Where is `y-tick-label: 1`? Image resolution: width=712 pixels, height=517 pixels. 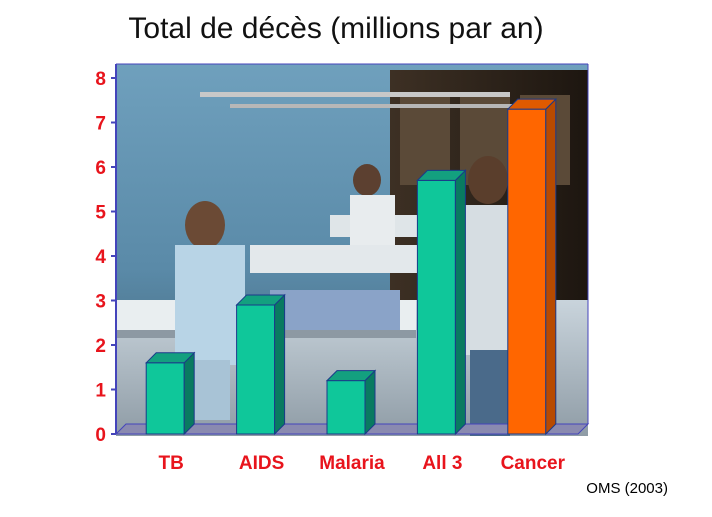
y-tick-label: 1 is located at coordinates (100, 391).